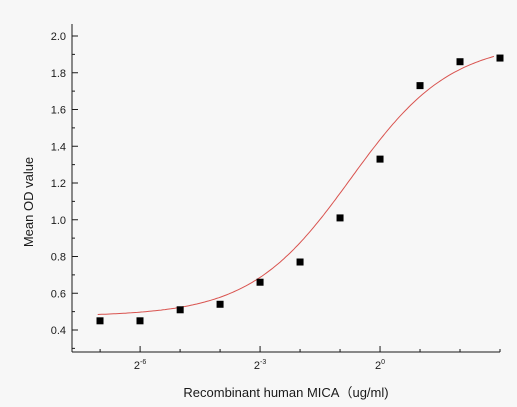 This screenshot has height=407, width=517. I want to click on y-tick-label: 1.2, so click(58, 184).